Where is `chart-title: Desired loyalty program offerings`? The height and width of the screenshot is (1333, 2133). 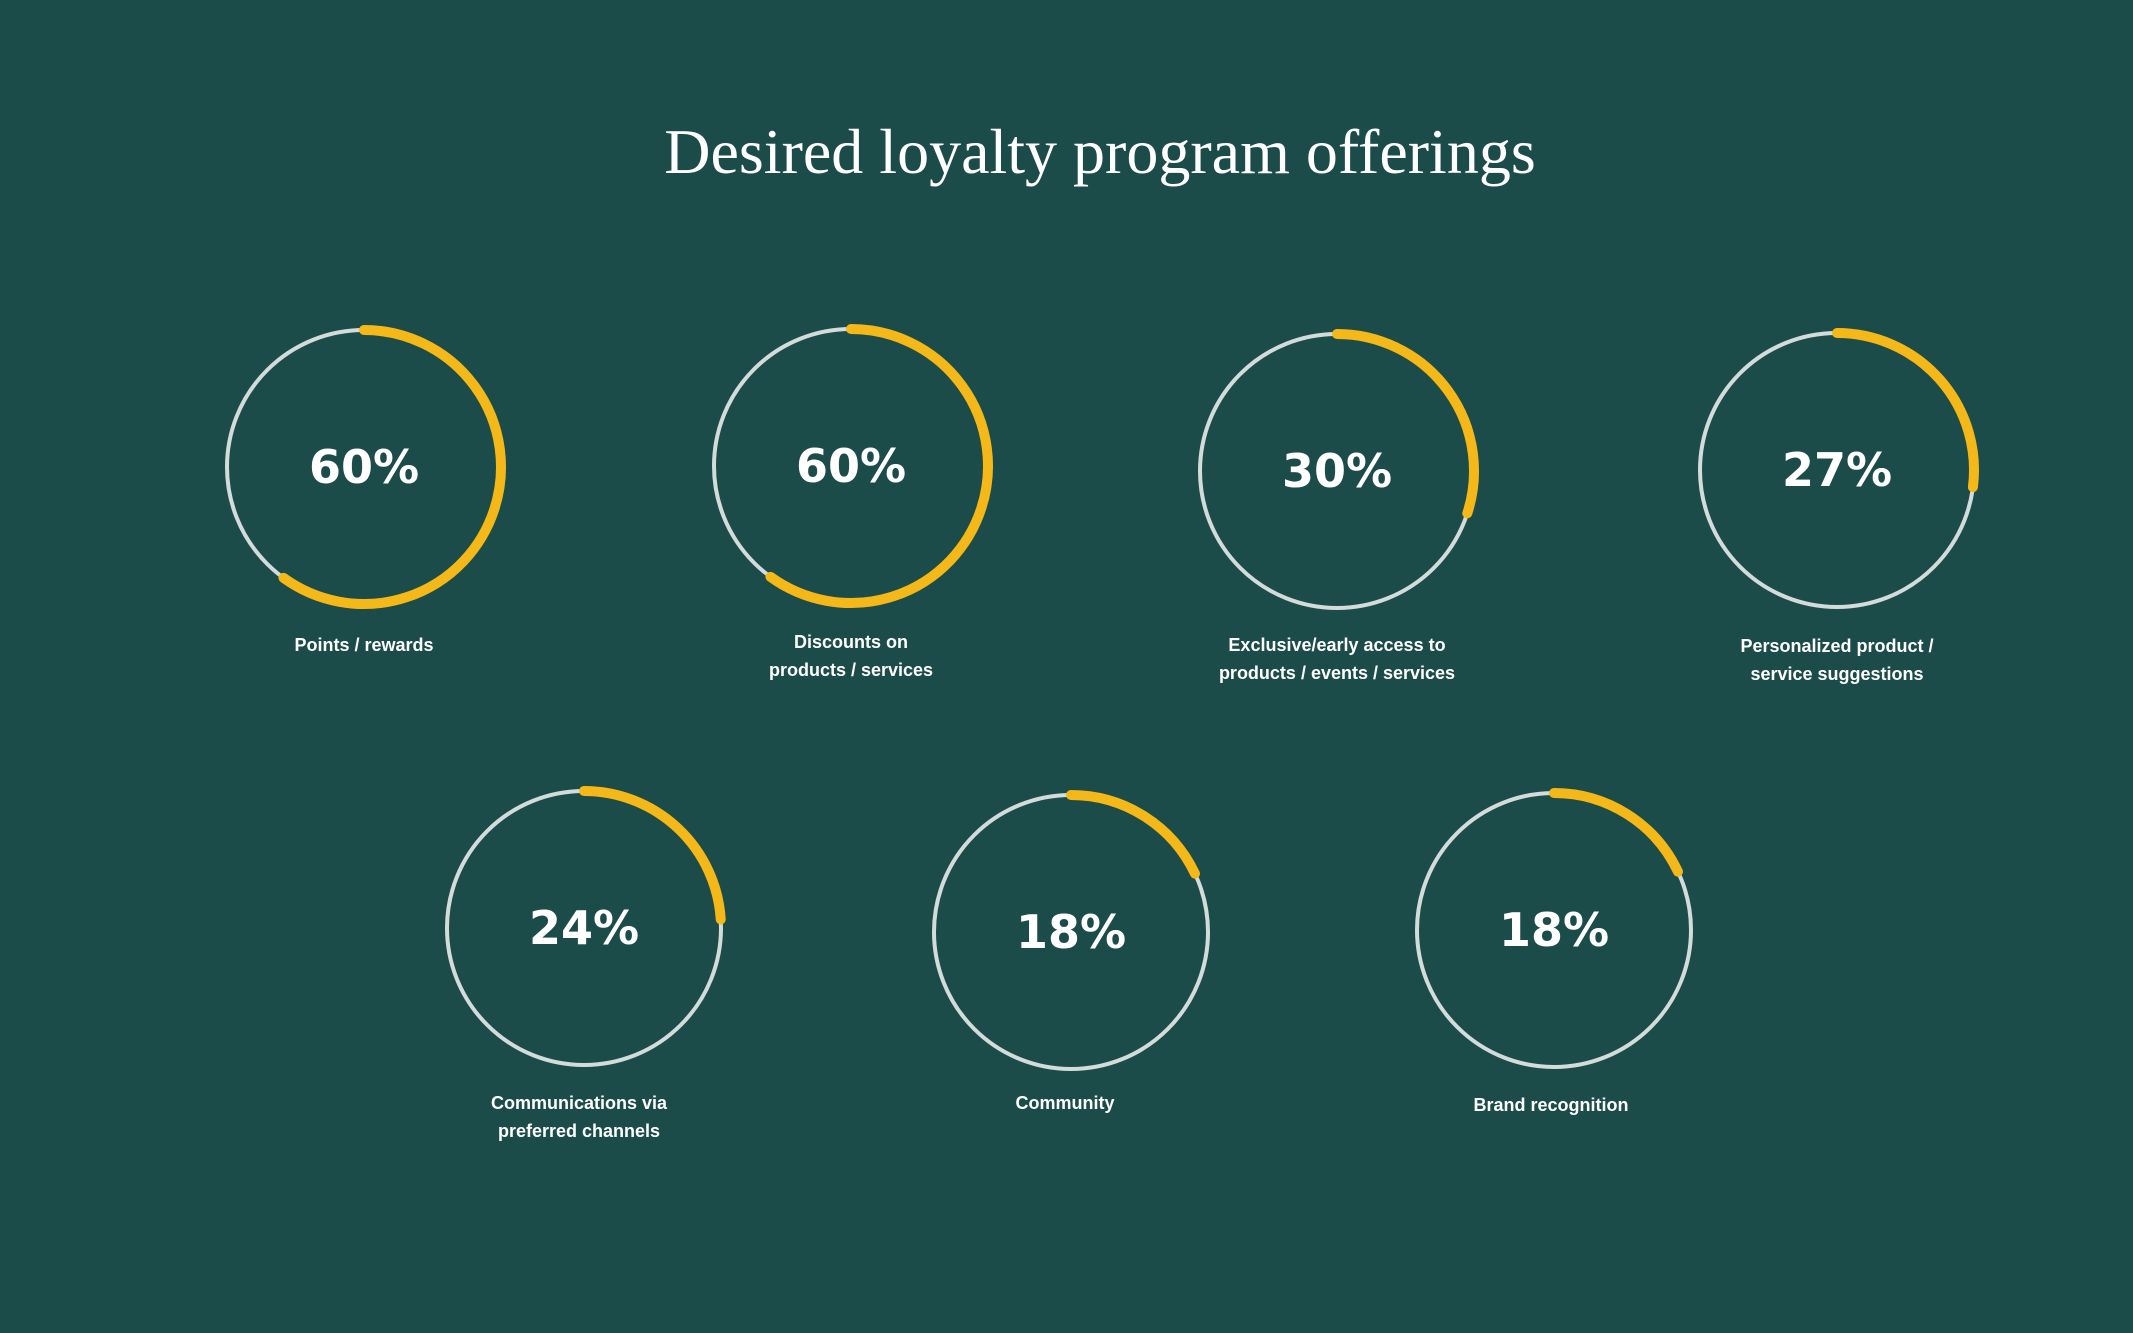 chart-title: Desired loyalty program offerings is located at coordinates (1100, 151).